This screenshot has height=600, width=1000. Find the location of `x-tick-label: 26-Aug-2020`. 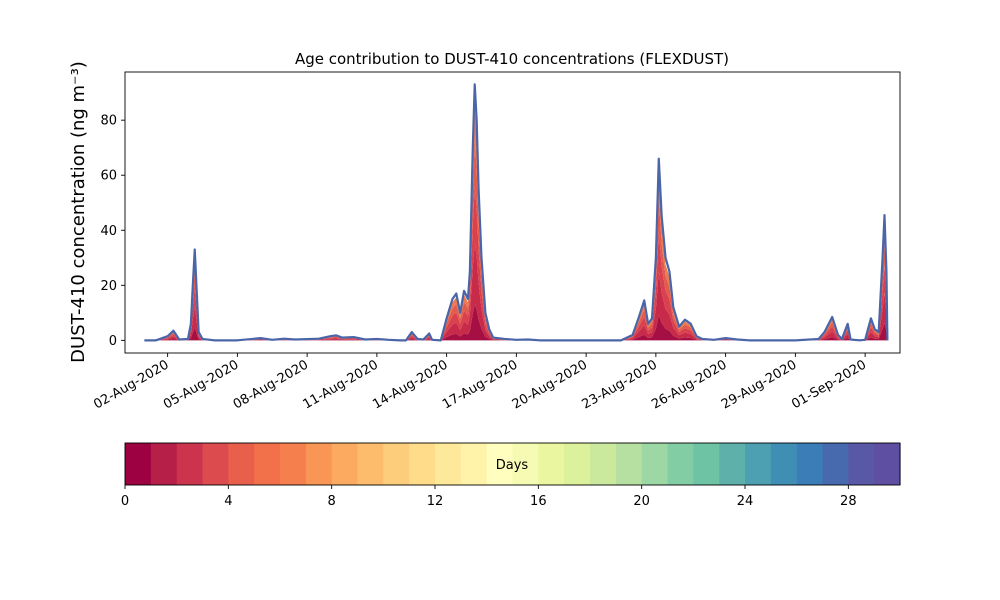

x-tick-label: 26-Aug-2020 is located at coordinates (689, 384).